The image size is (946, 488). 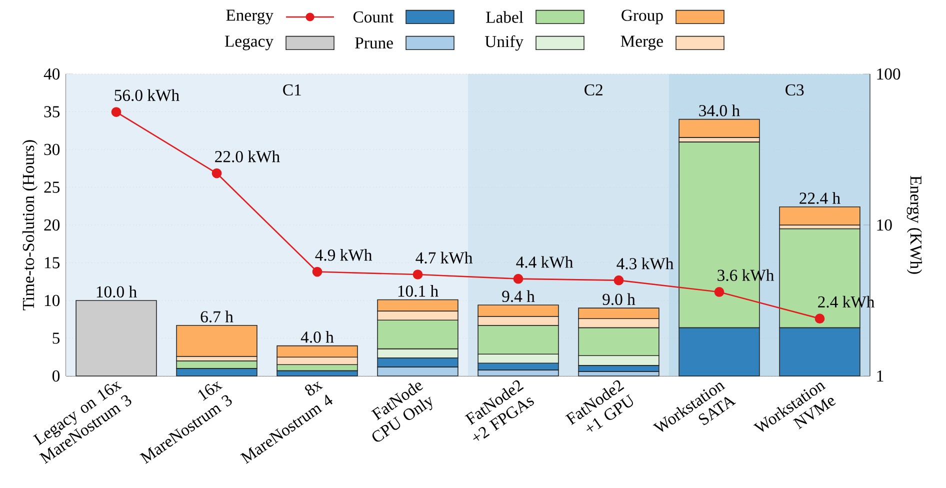 What do you see at coordinates (52, 300) in the screenshot?
I see `y-tick-label: 10` at bounding box center [52, 300].